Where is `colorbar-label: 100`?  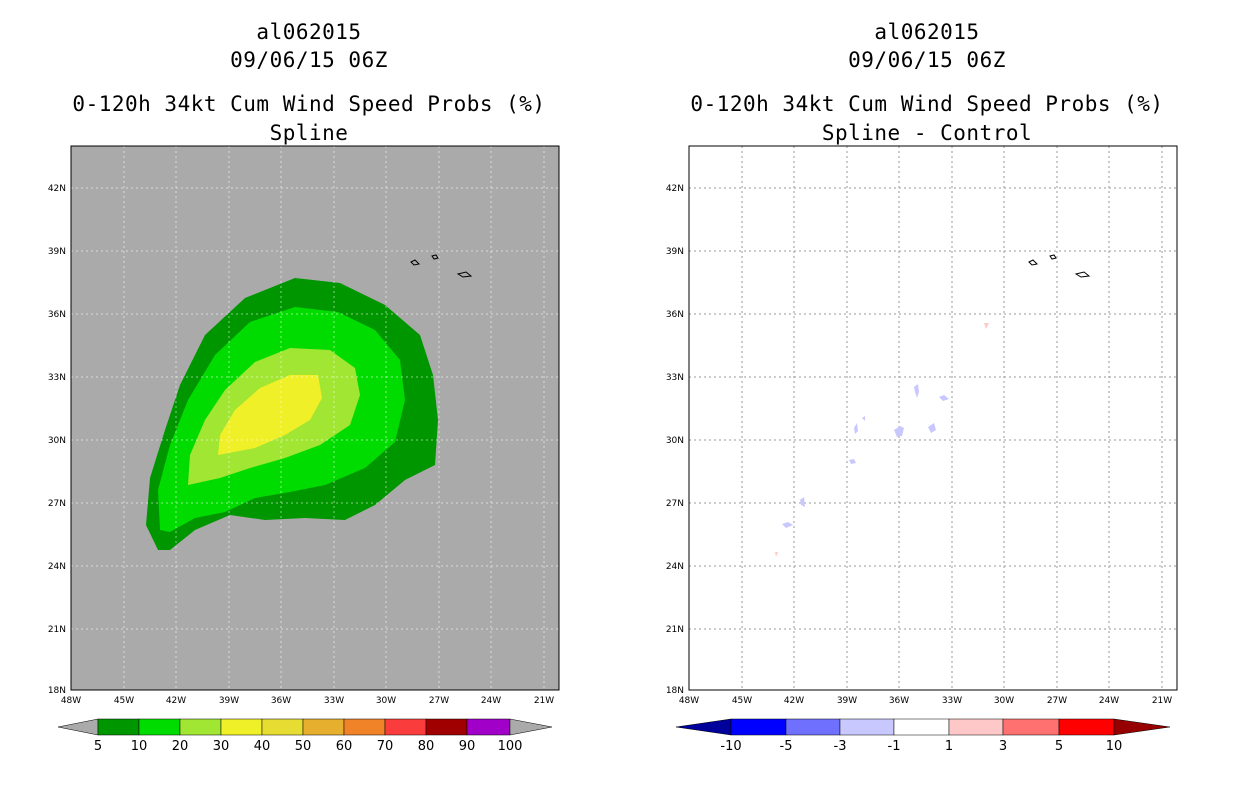 colorbar-label: 100 is located at coordinates (510, 746).